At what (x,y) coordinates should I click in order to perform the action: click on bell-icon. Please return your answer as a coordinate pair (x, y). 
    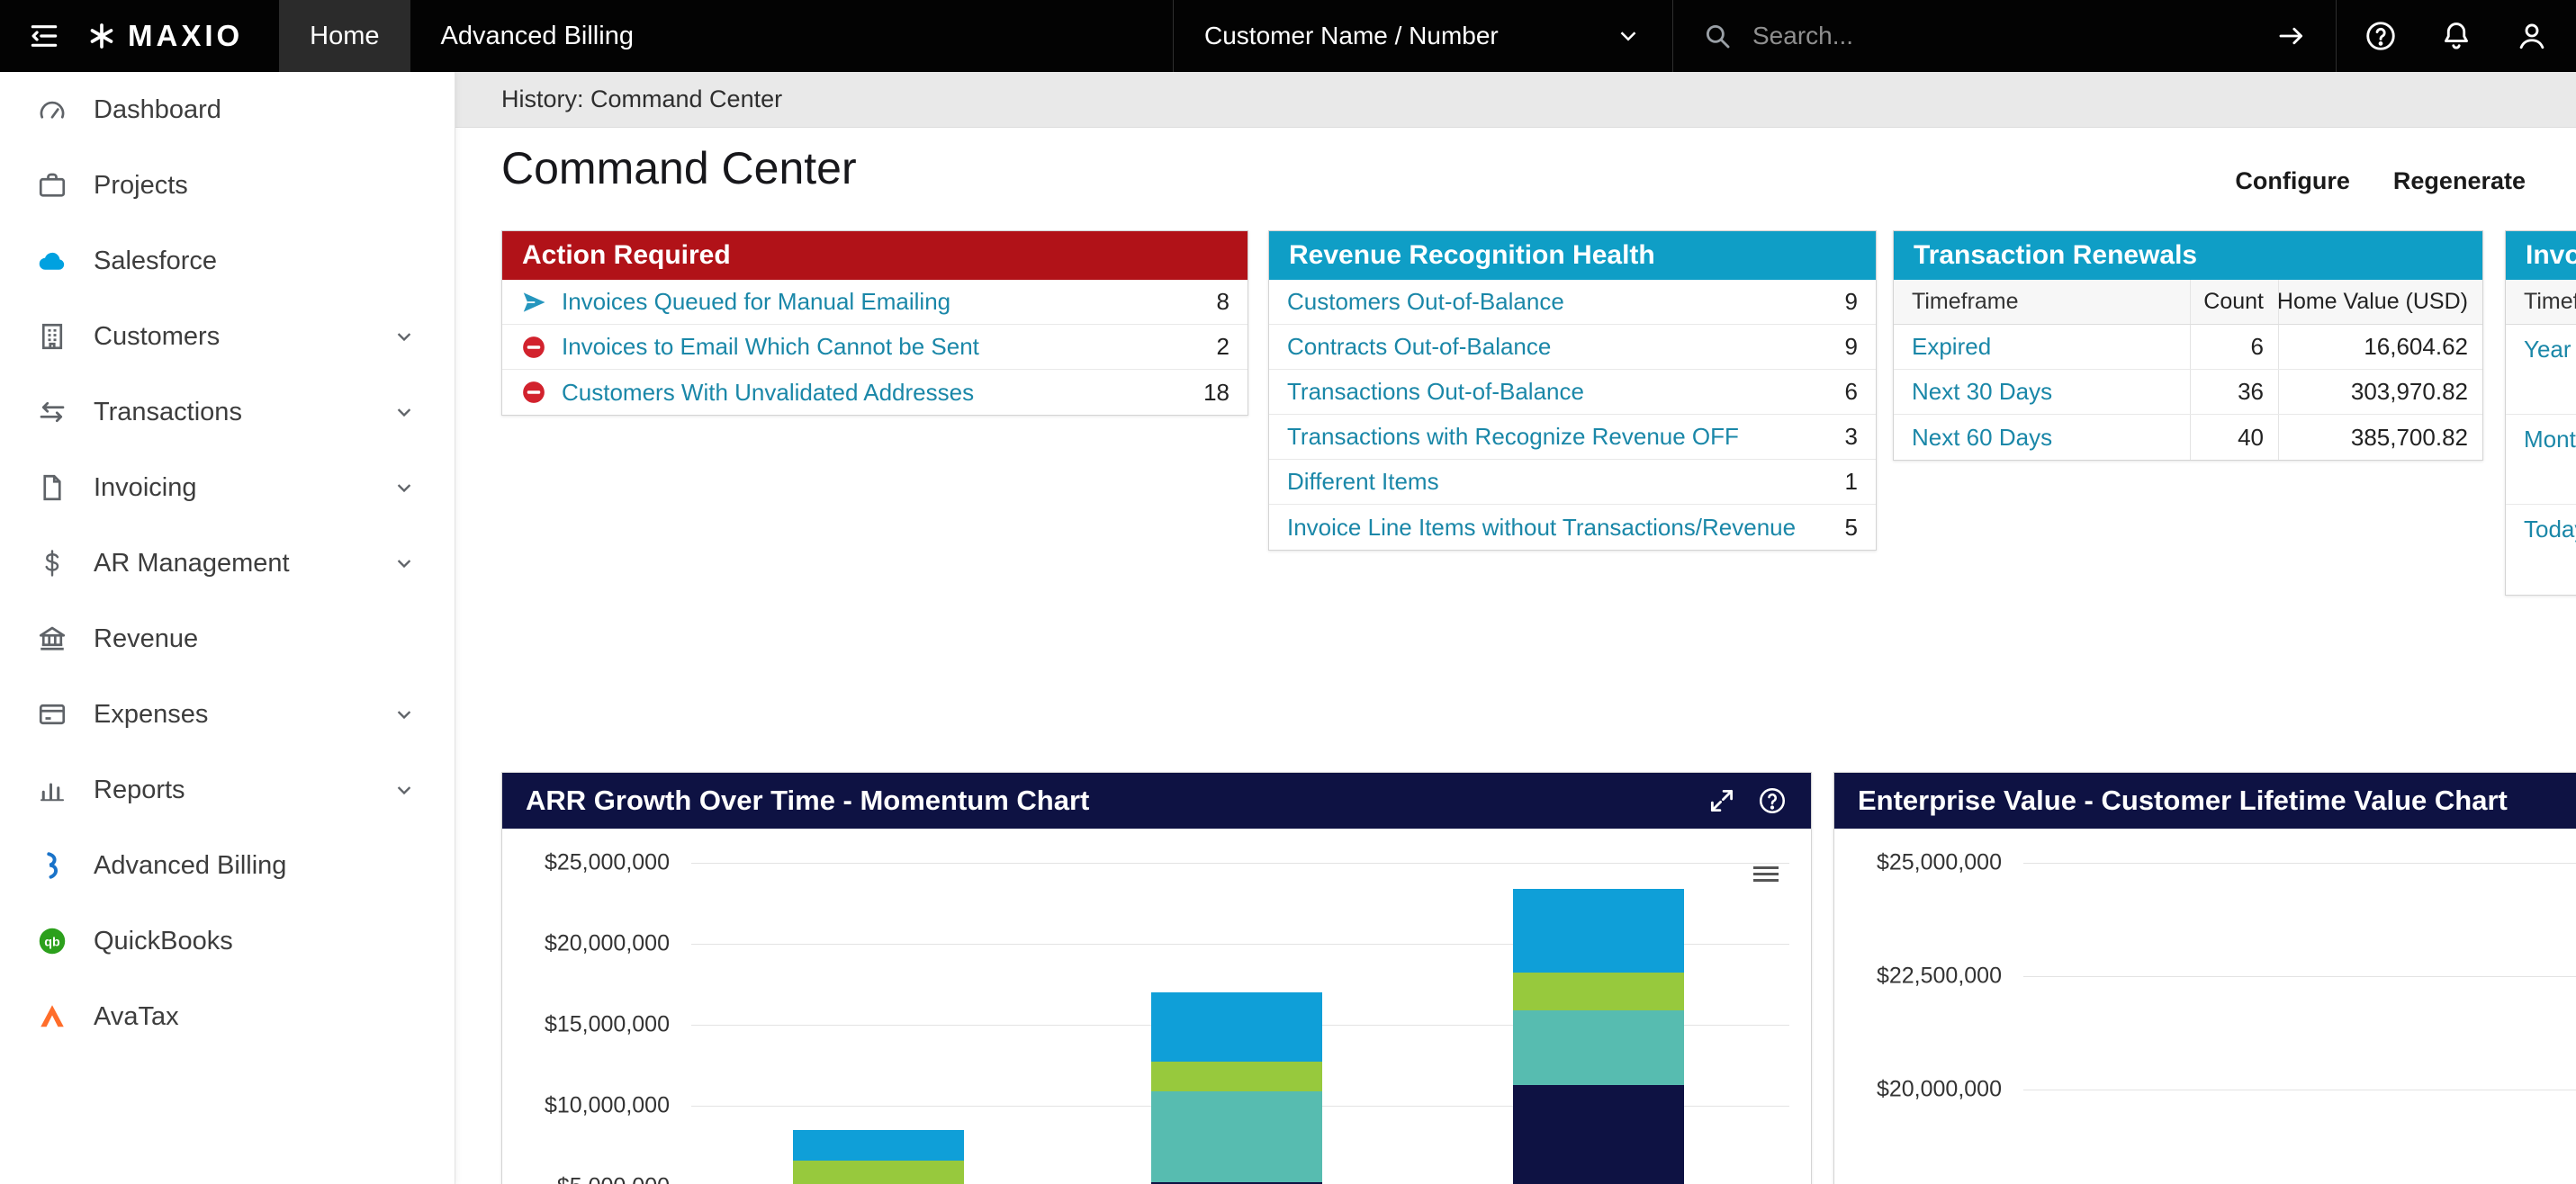
    Looking at the image, I should click on (2456, 36).